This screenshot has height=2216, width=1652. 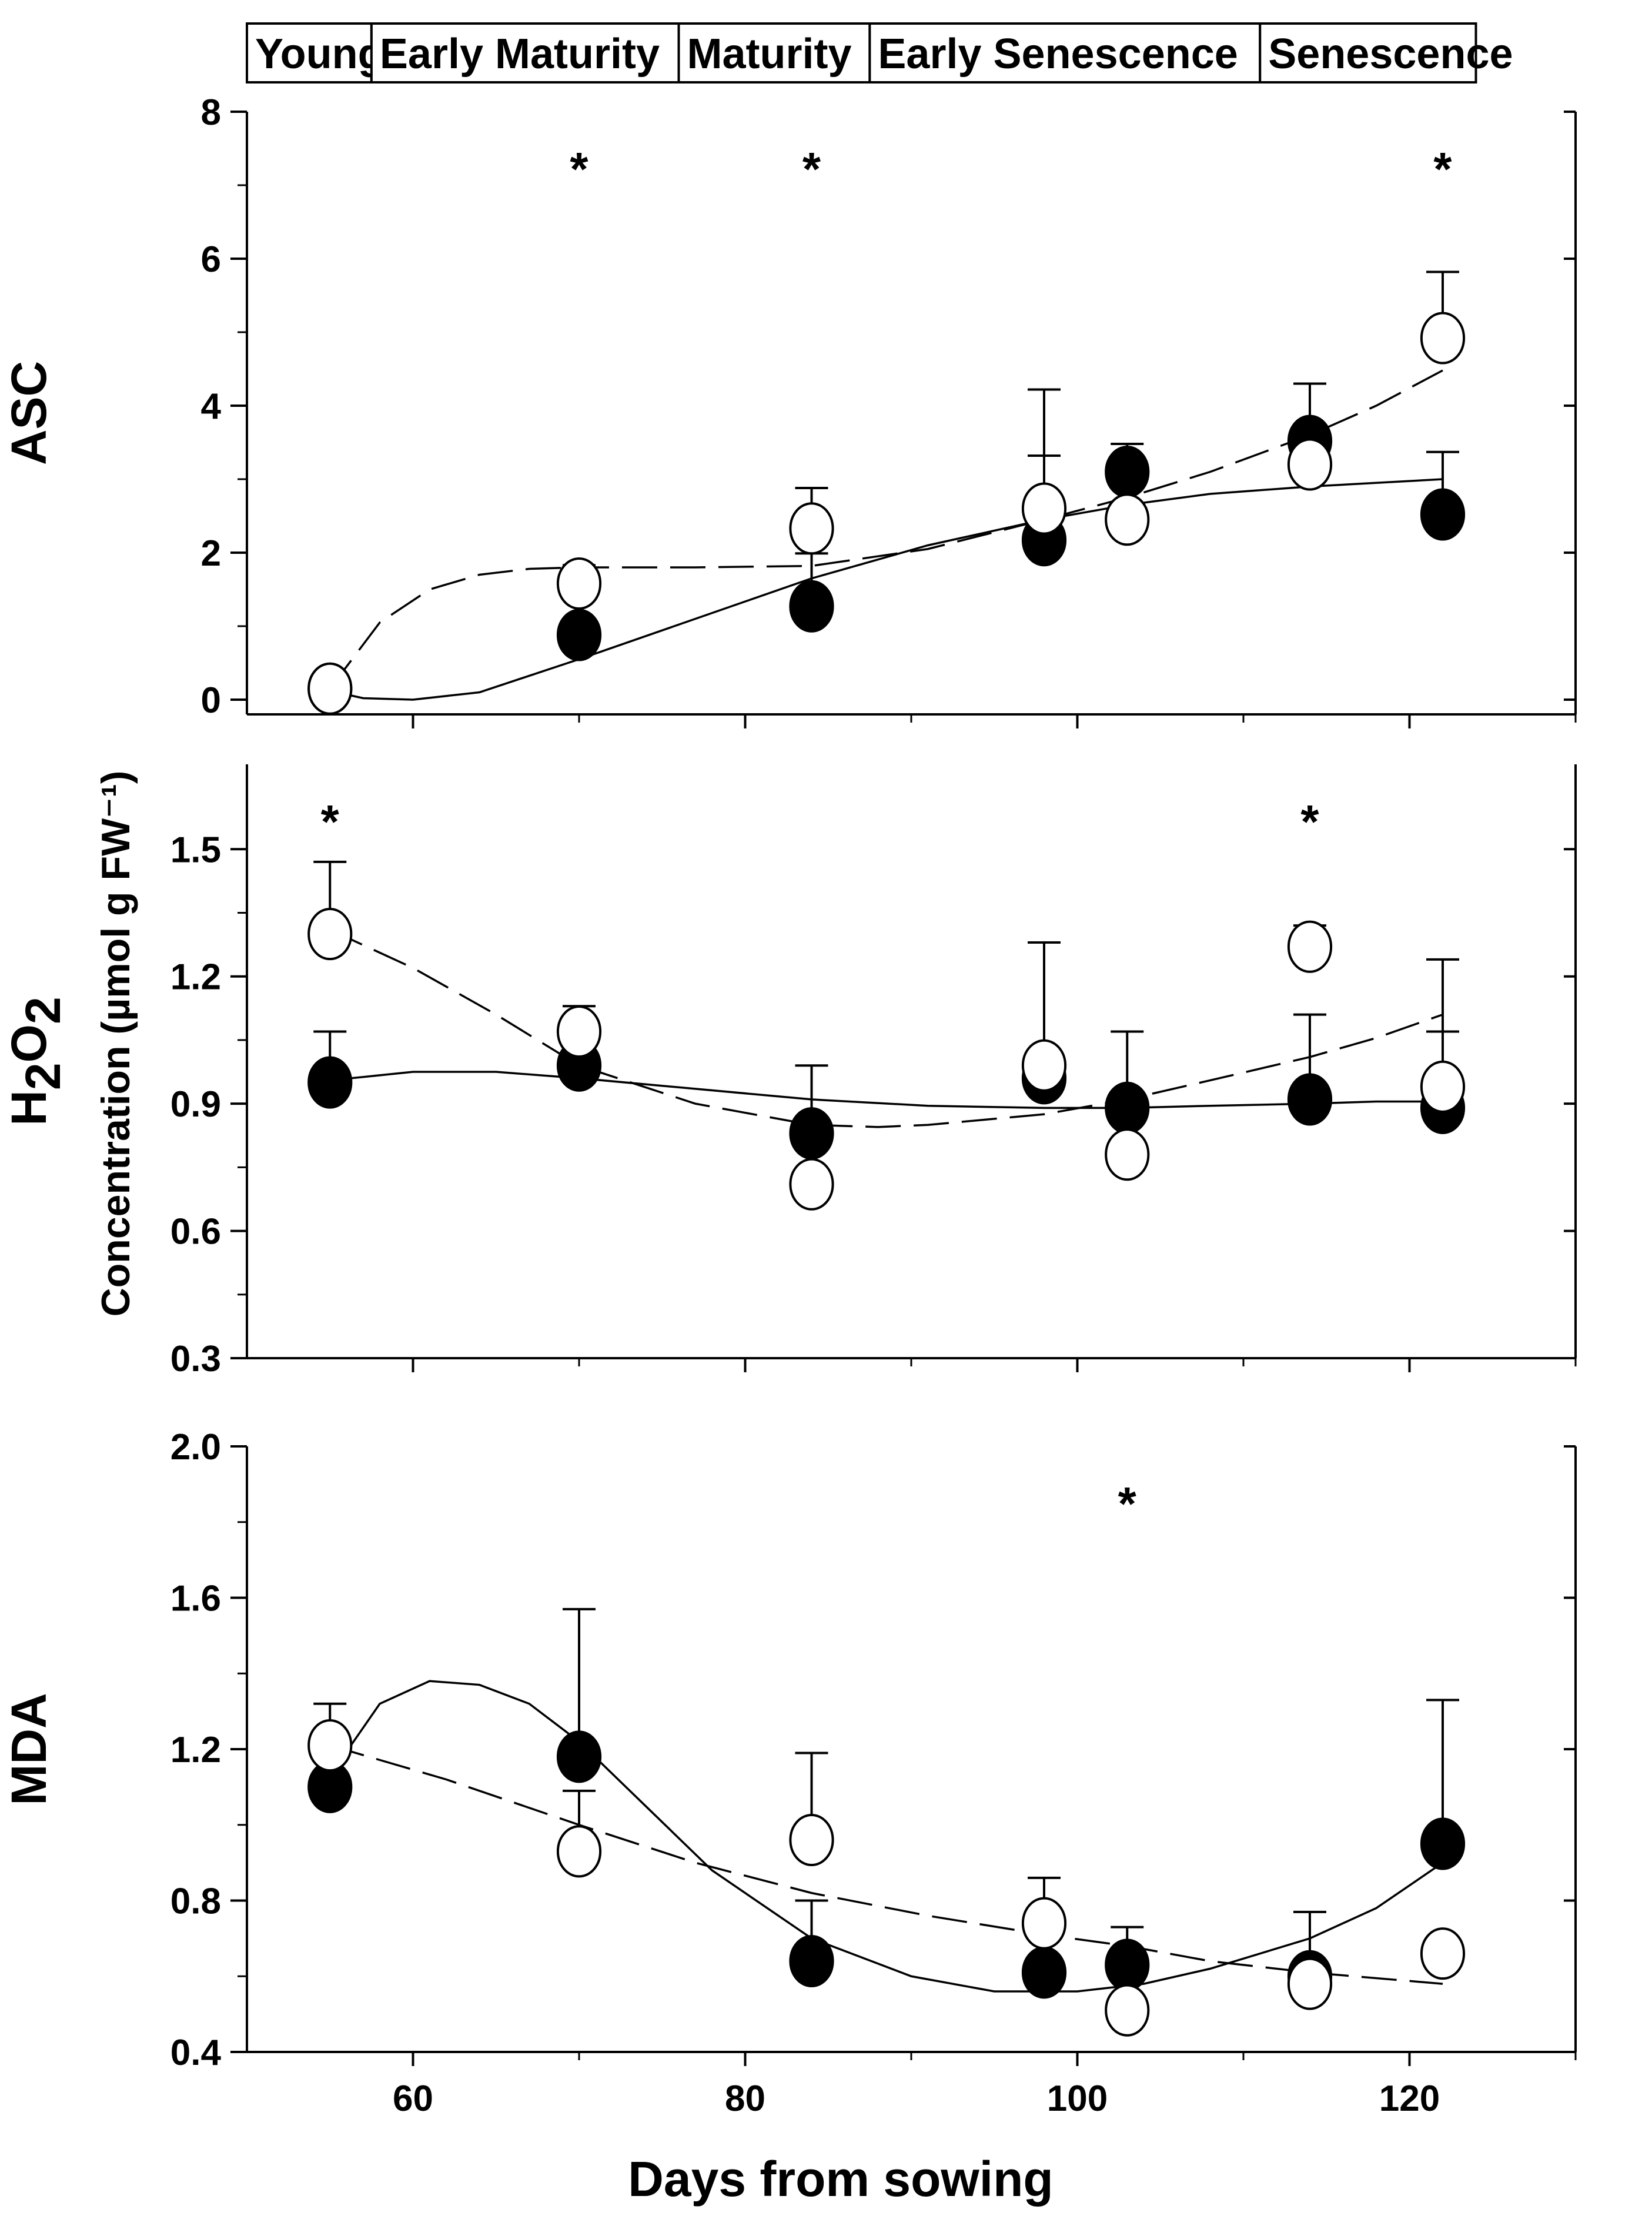 What do you see at coordinates (196, 2053) in the screenshot?
I see `y-tick-label: 0.4` at bounding box center [196, 2053].